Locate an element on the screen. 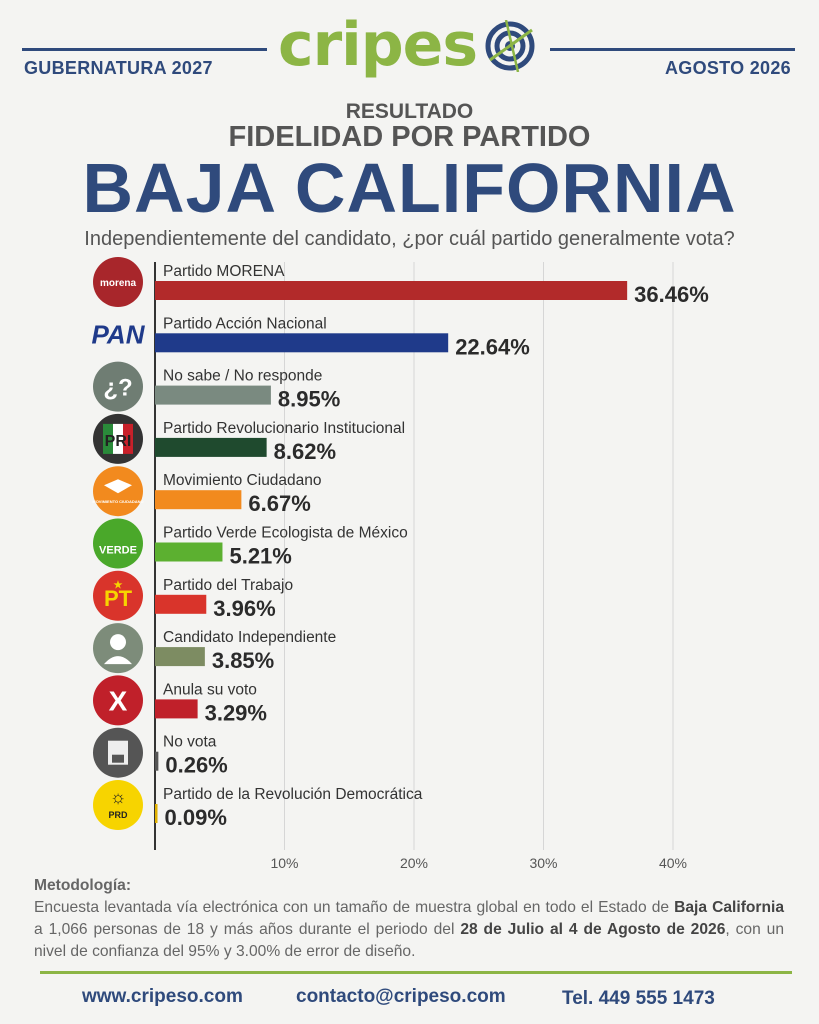  methodology-period: 28 de Julio al 4 de Agosto de 2026 is located at coordinates (593, 929).